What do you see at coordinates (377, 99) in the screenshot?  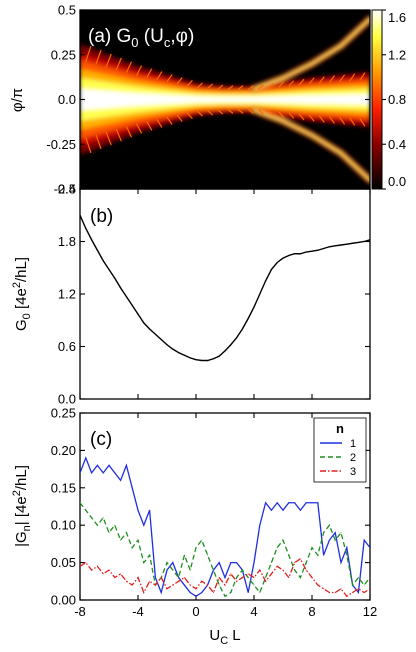 I see `colorbar` at bounding box center [377, 99].